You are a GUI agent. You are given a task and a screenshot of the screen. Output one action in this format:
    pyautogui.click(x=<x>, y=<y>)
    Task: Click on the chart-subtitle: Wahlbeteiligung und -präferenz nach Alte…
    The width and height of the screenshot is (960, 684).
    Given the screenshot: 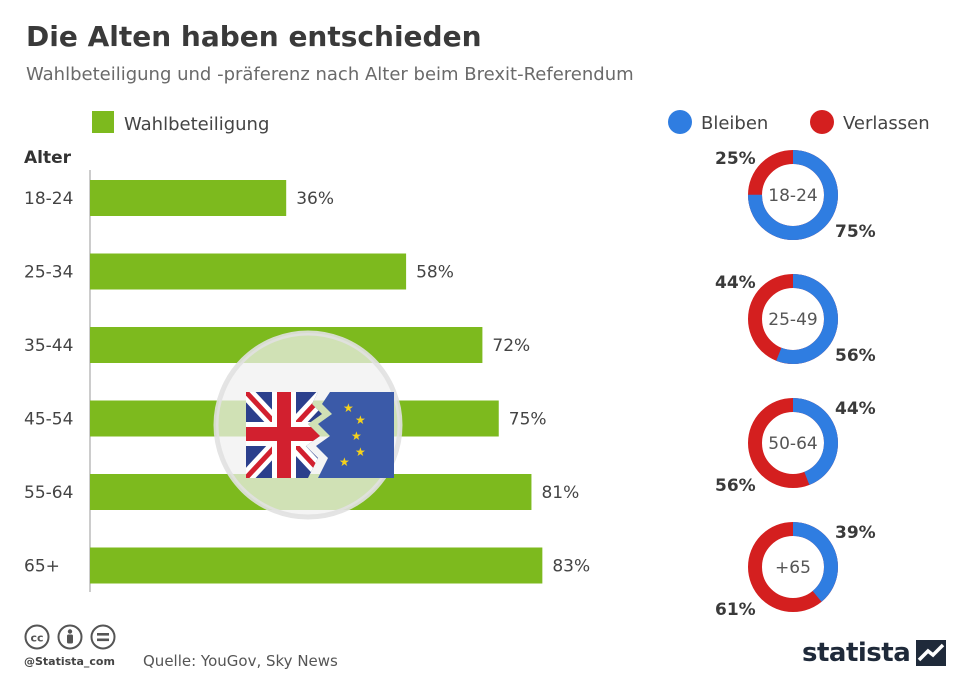 What is the action you would take?
    pyautogui.click(x=330, y=74)
    